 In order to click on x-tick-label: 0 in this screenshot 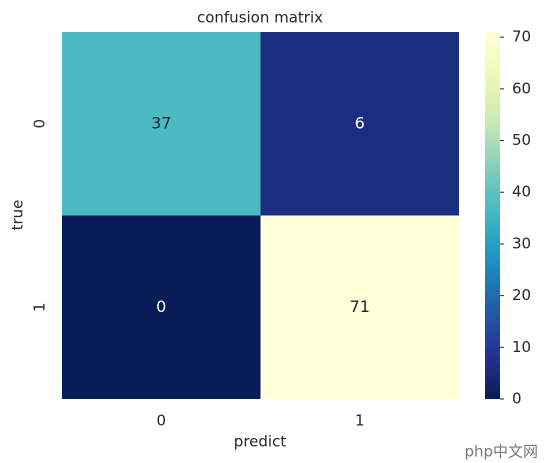, I will do `click(161, 421)`.